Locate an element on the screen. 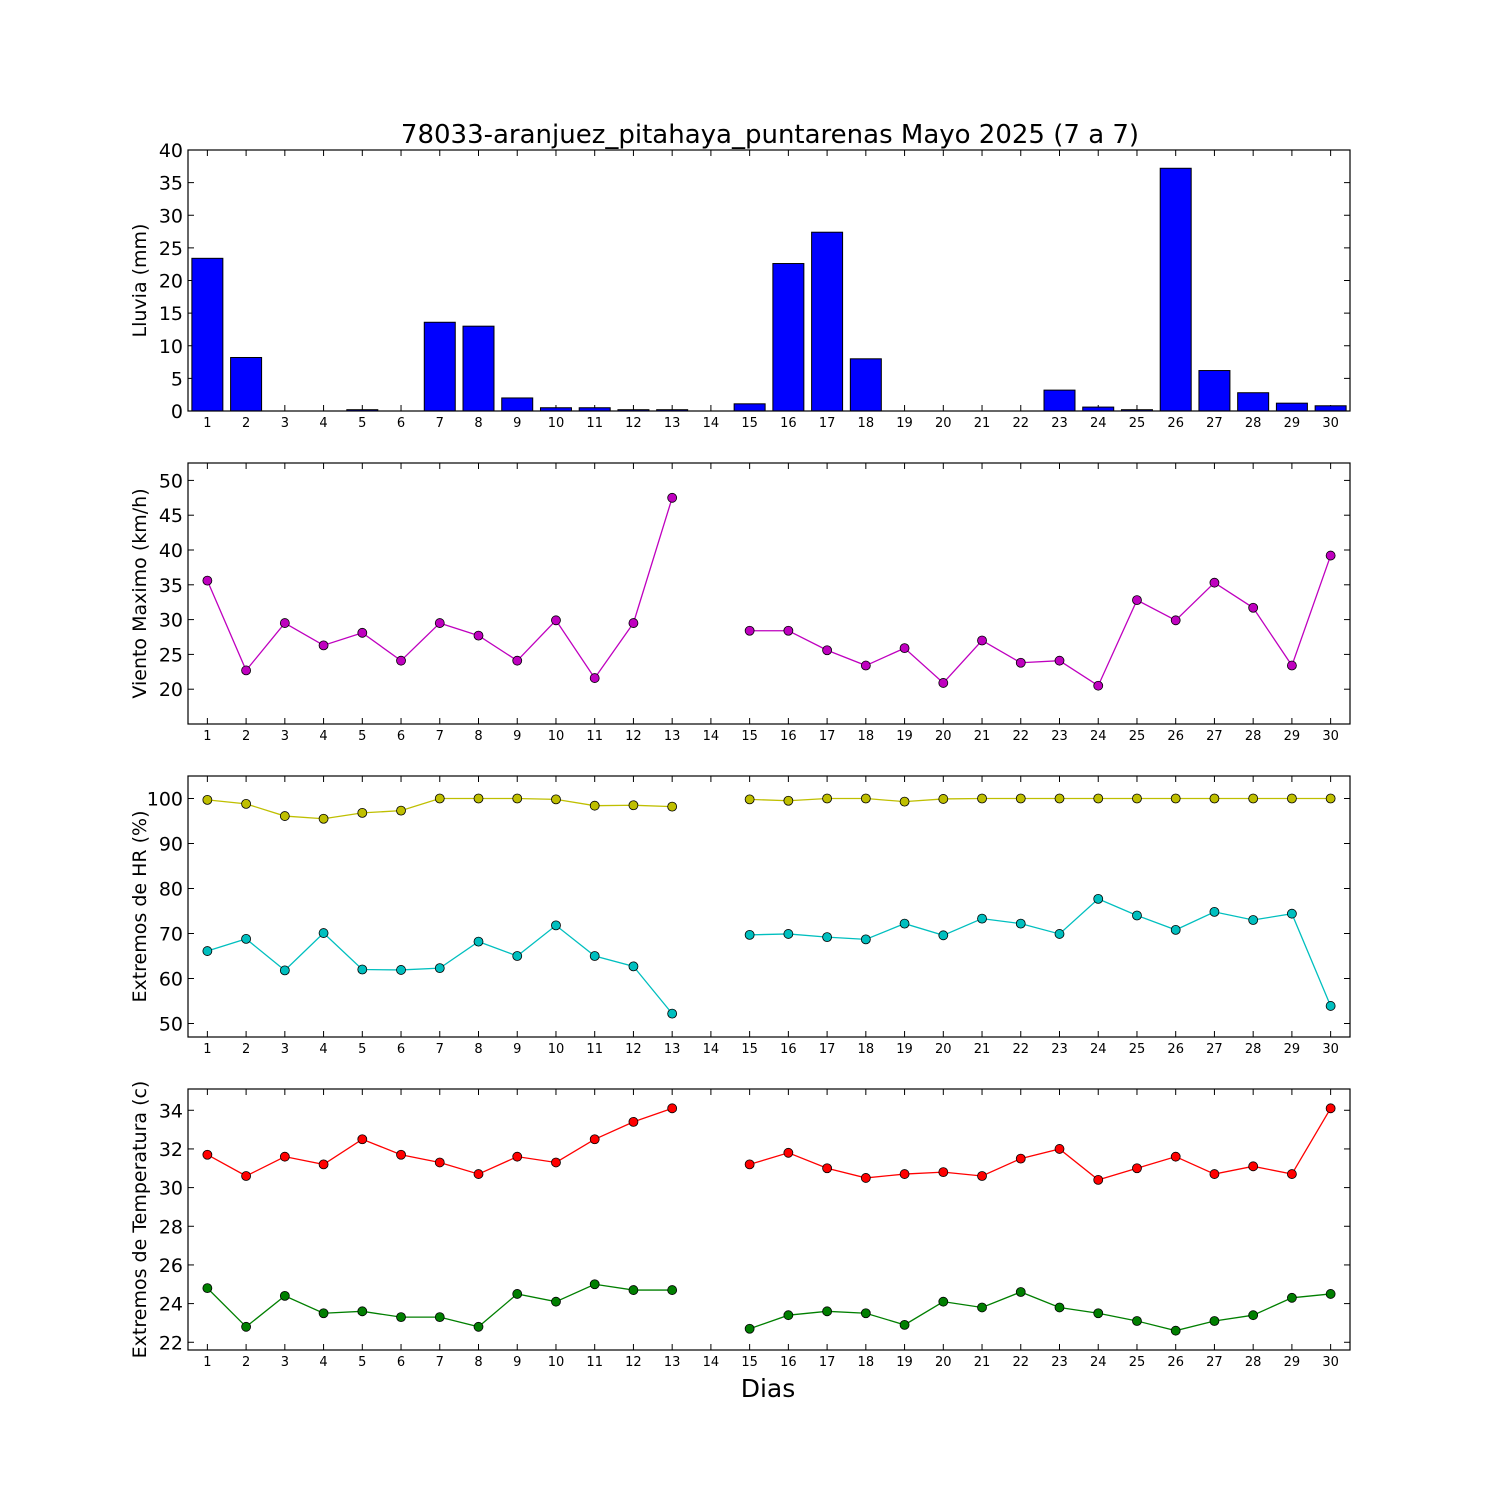  xtick-label: 1 is located at coordinates (207, 1049).